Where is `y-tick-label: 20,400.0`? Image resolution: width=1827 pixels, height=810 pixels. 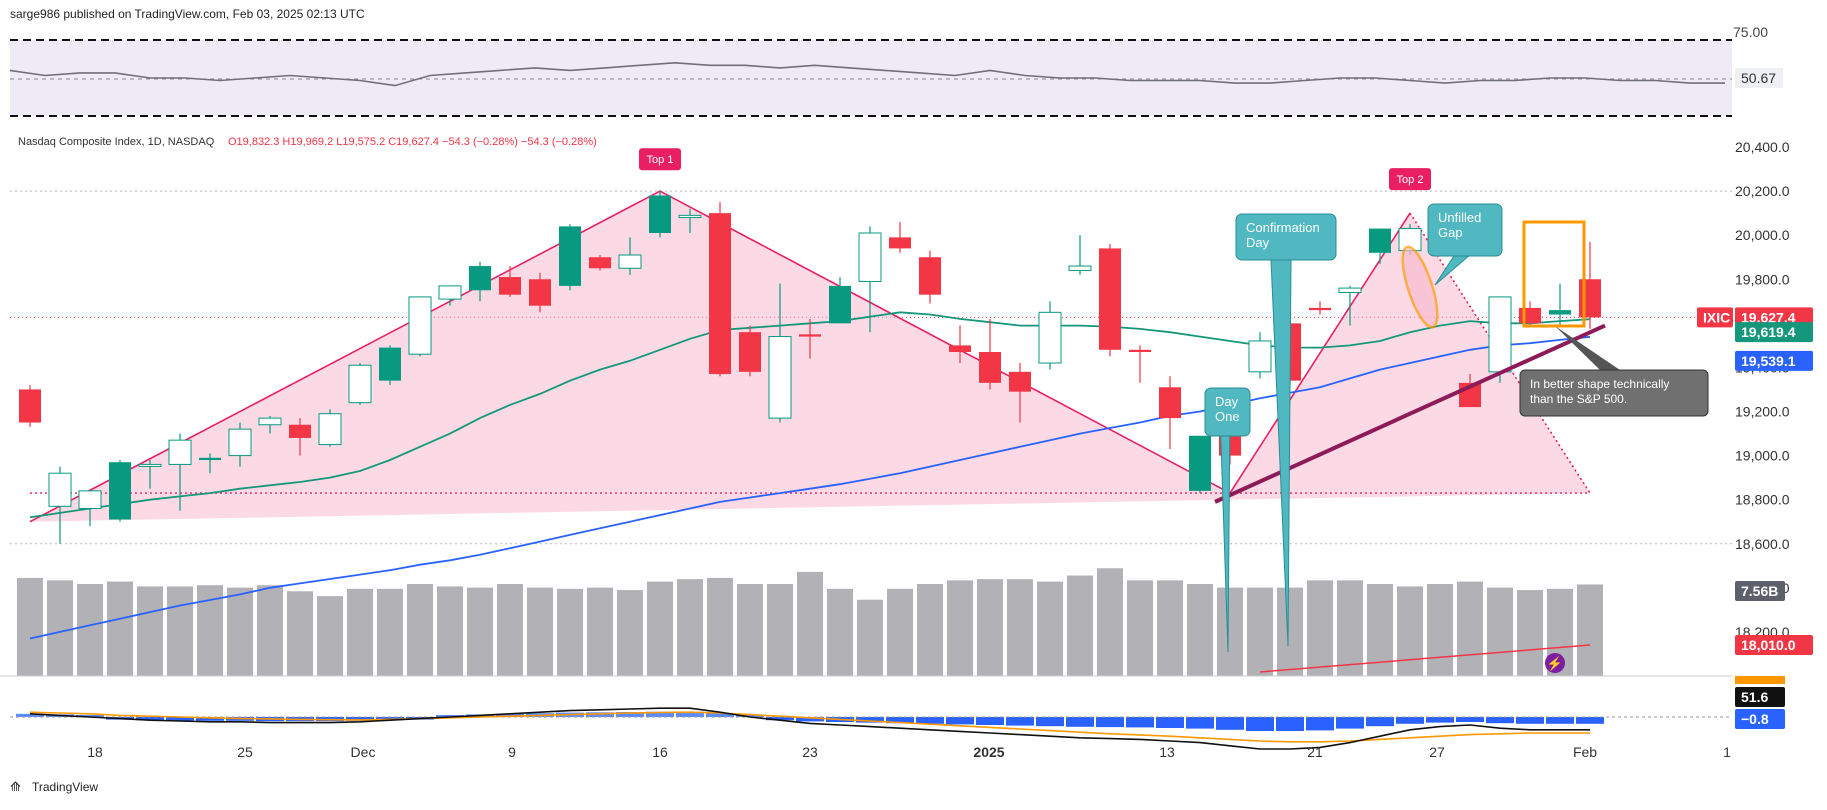 y-tick-label: 20,400.0 is located at coordinates (1762, 147).